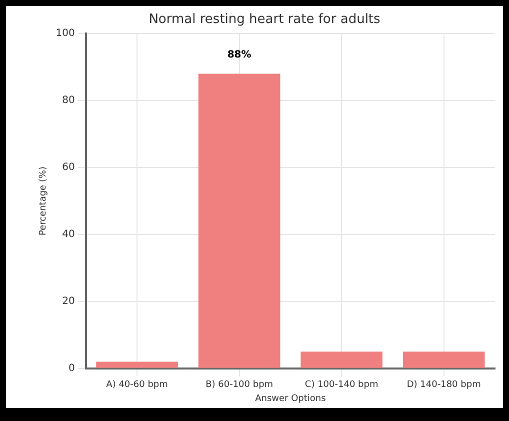 This screenshot has height=421, width=509. Describe the element at coordinates (68, 302) in the screenshot. I see `y-tick-label: 20` at that location.